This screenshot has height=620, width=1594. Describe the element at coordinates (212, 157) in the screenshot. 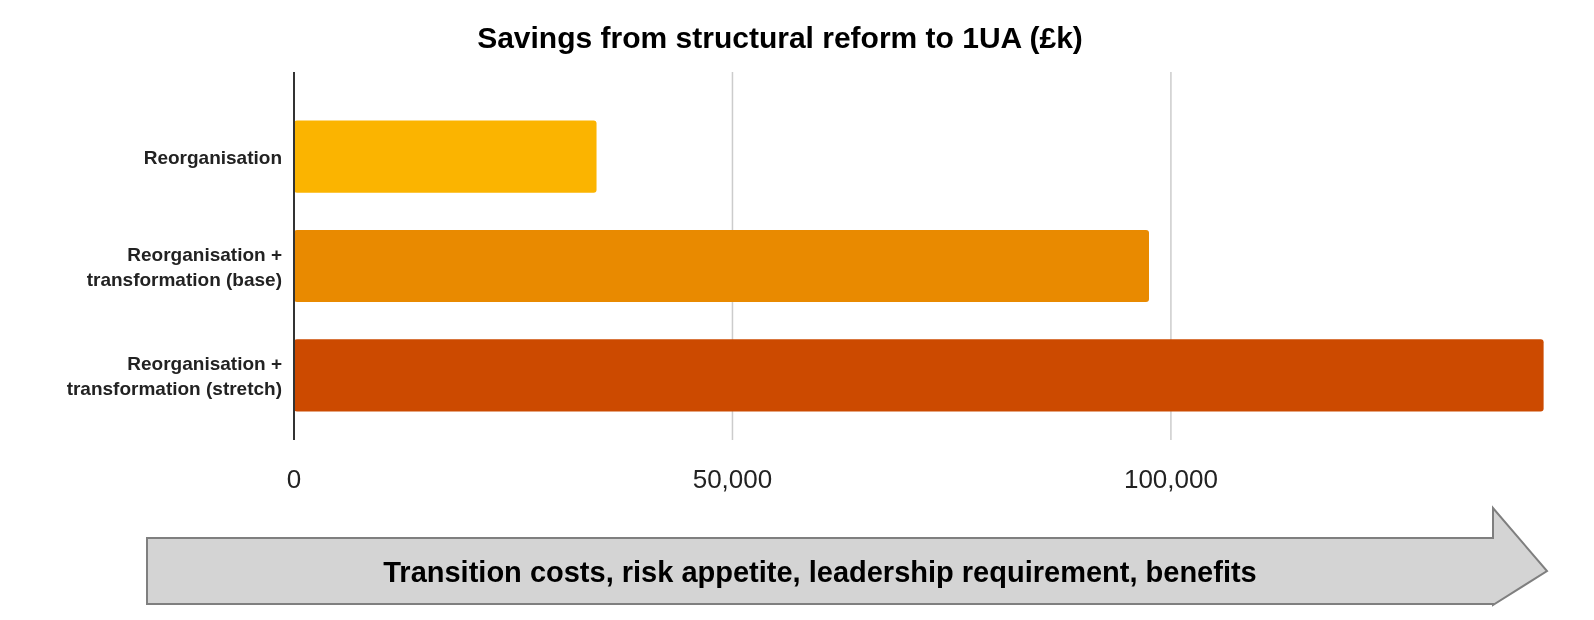

I see `y-tick-label: Reorganisation` at that location.